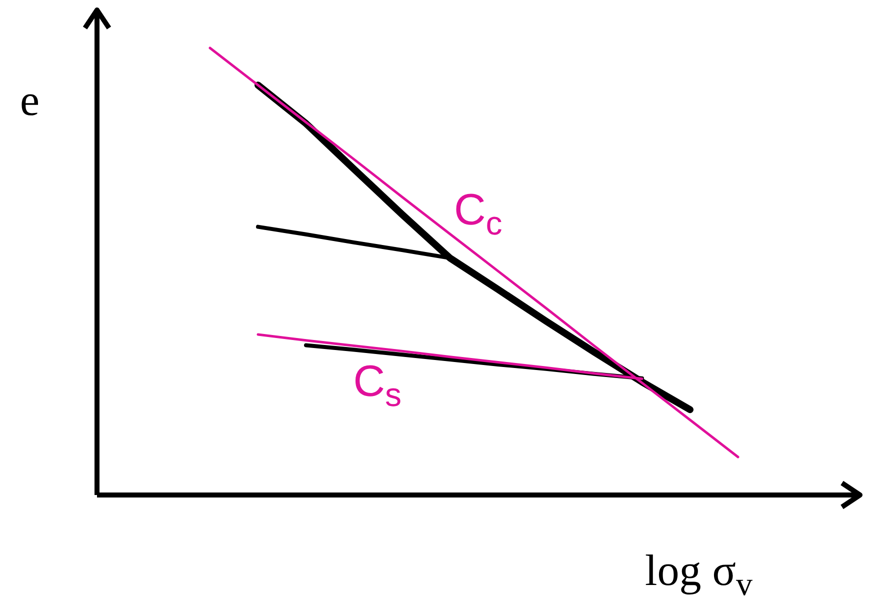  I want to click on series-label: C$_{c}$, so click(478, 214).